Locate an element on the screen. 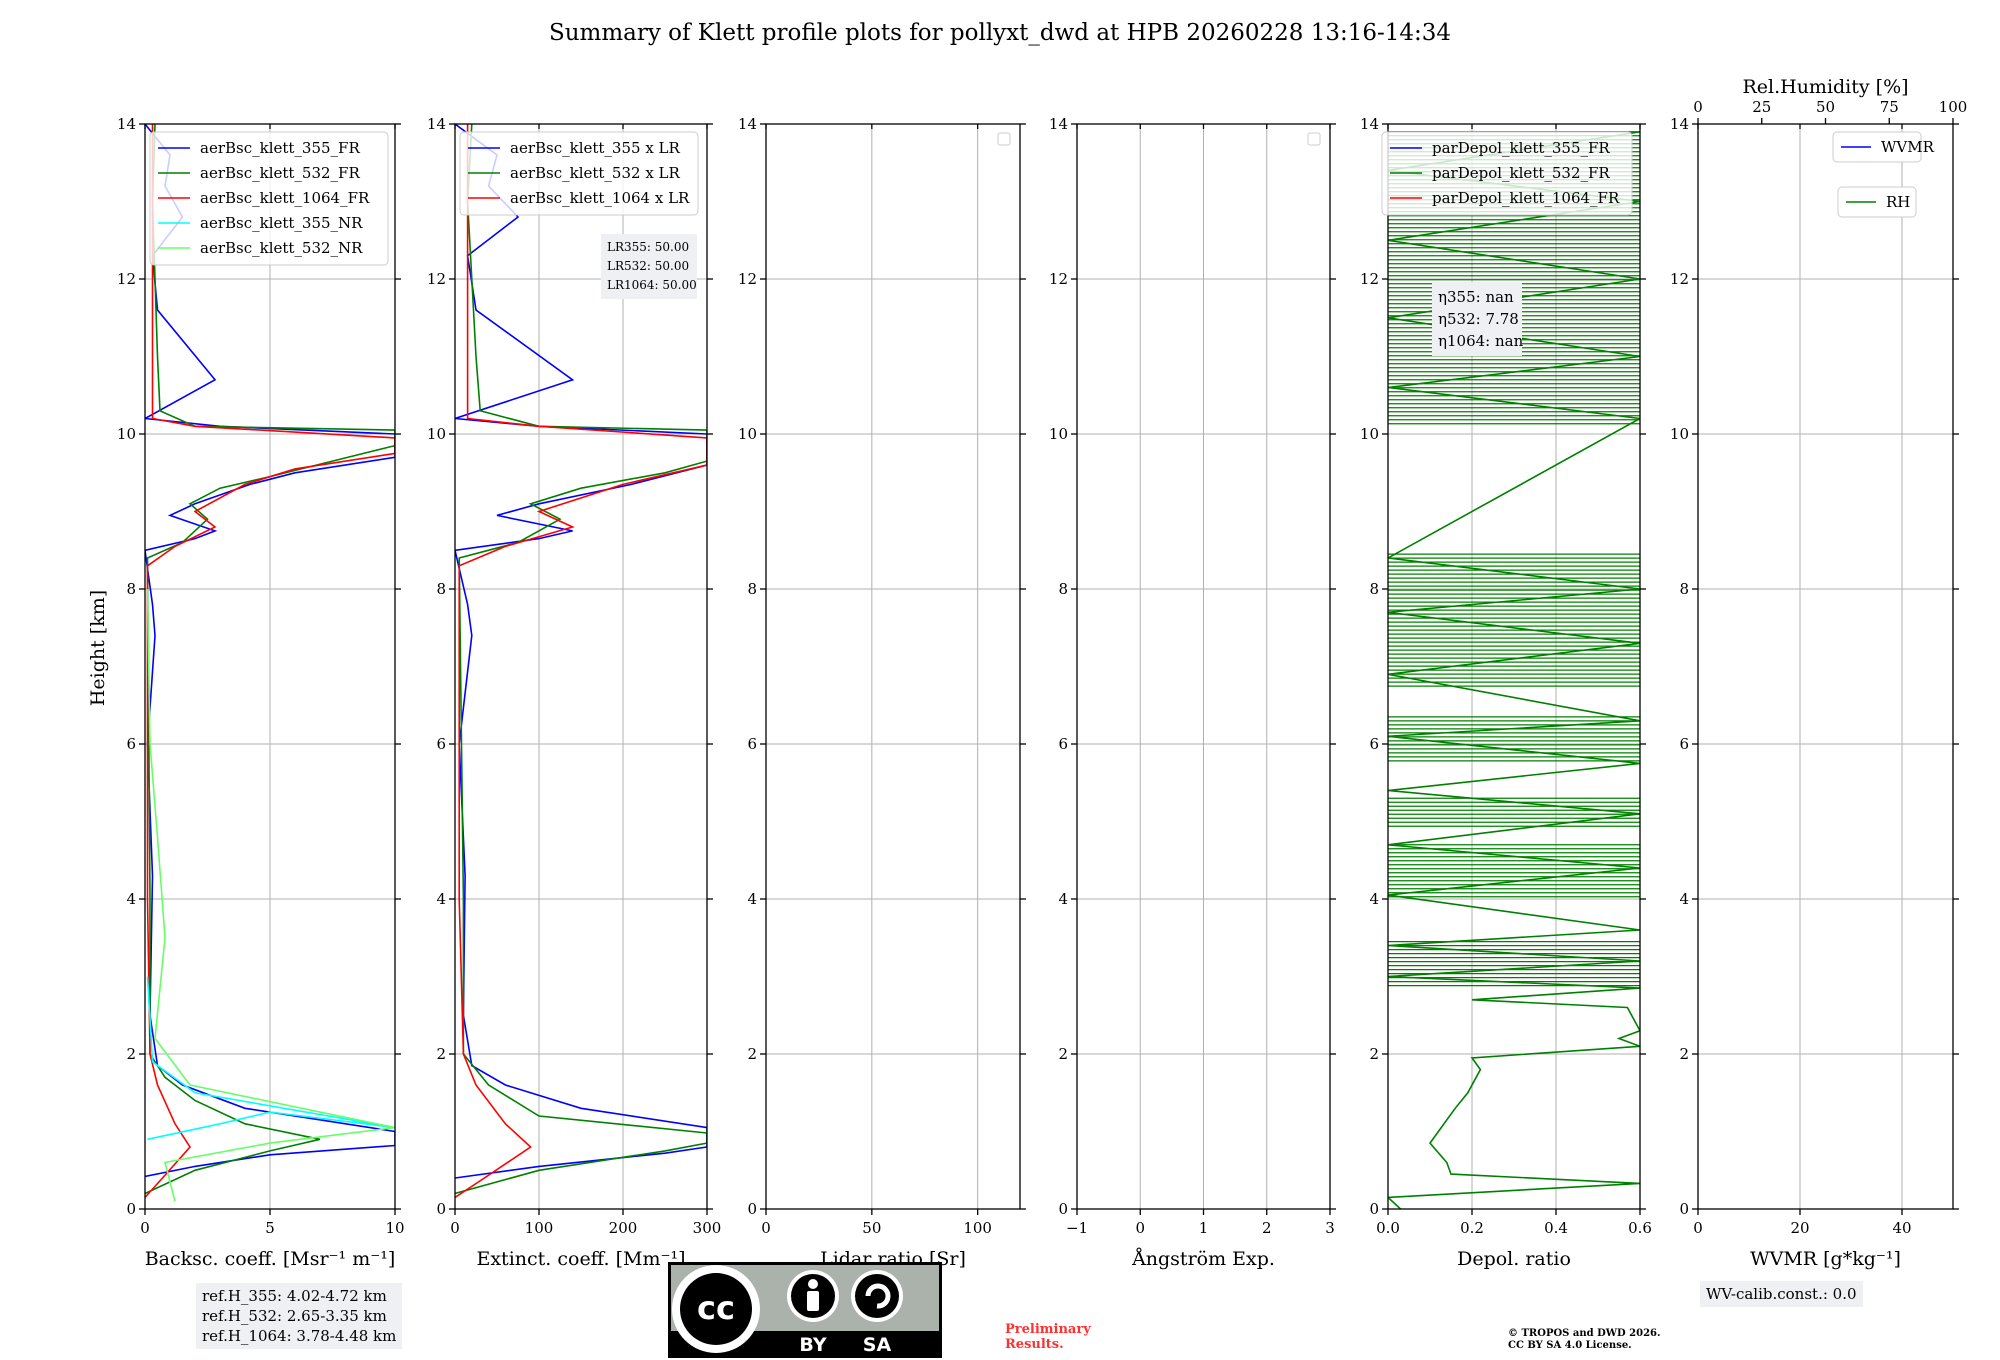 The width and height of the screenshot is (2000, 1360). series-line-aerBsc_klett_532_FR is located at coordinates (270, 659).